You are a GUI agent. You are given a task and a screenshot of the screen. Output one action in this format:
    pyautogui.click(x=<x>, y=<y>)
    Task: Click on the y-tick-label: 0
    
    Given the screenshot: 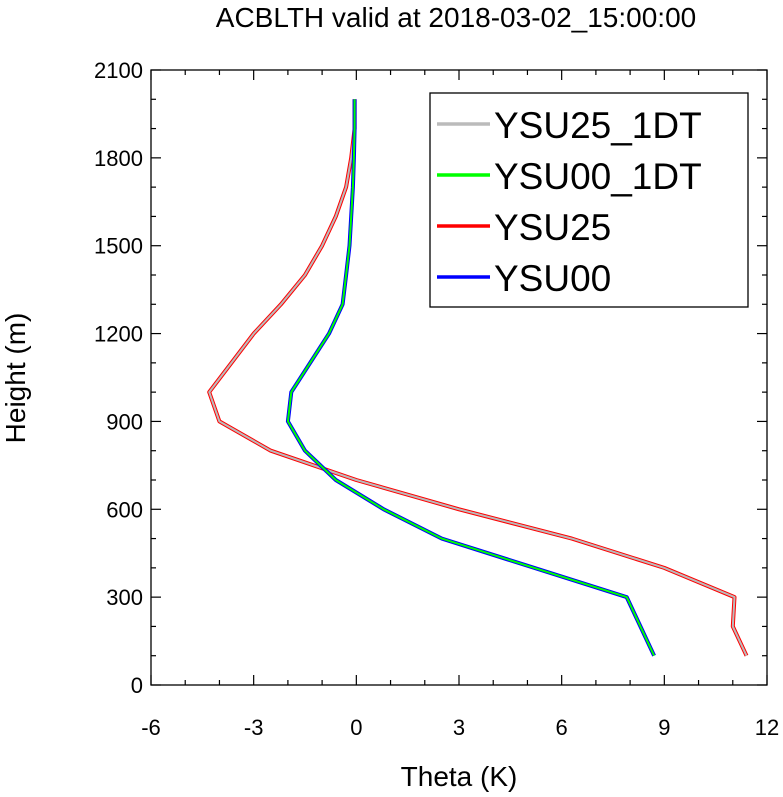 What is the action you would take?
    pyautogui.click(x=137, y=685)
    